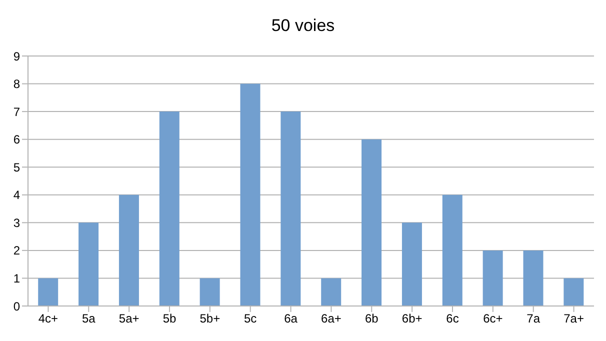 The image size is (606, 341). What do you see at coordinates (291, 319) in the screenshot?
I see `x-tick-label: 6a` at bounding box center [291, 319].